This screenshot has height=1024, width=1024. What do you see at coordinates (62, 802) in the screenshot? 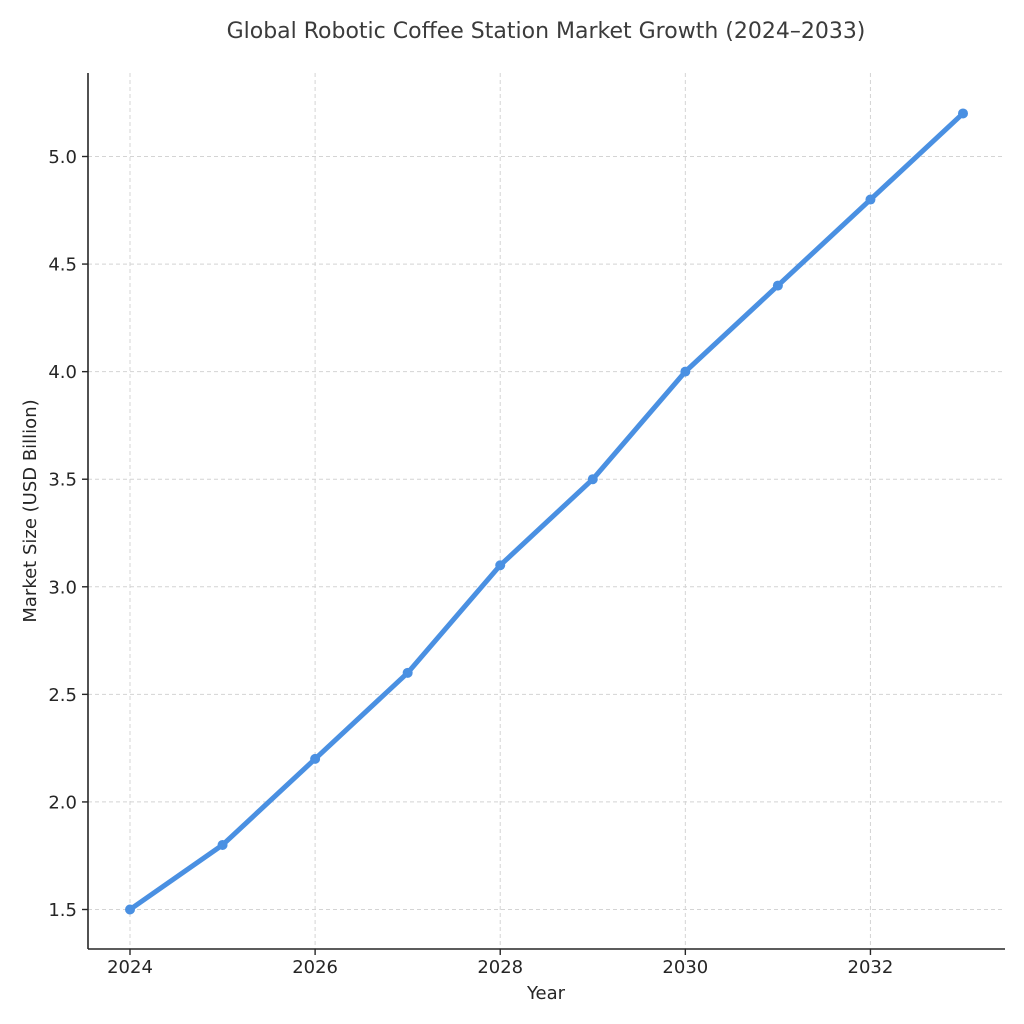
I see `y-tick-label: 2.0` at bounding box center [62, 802].